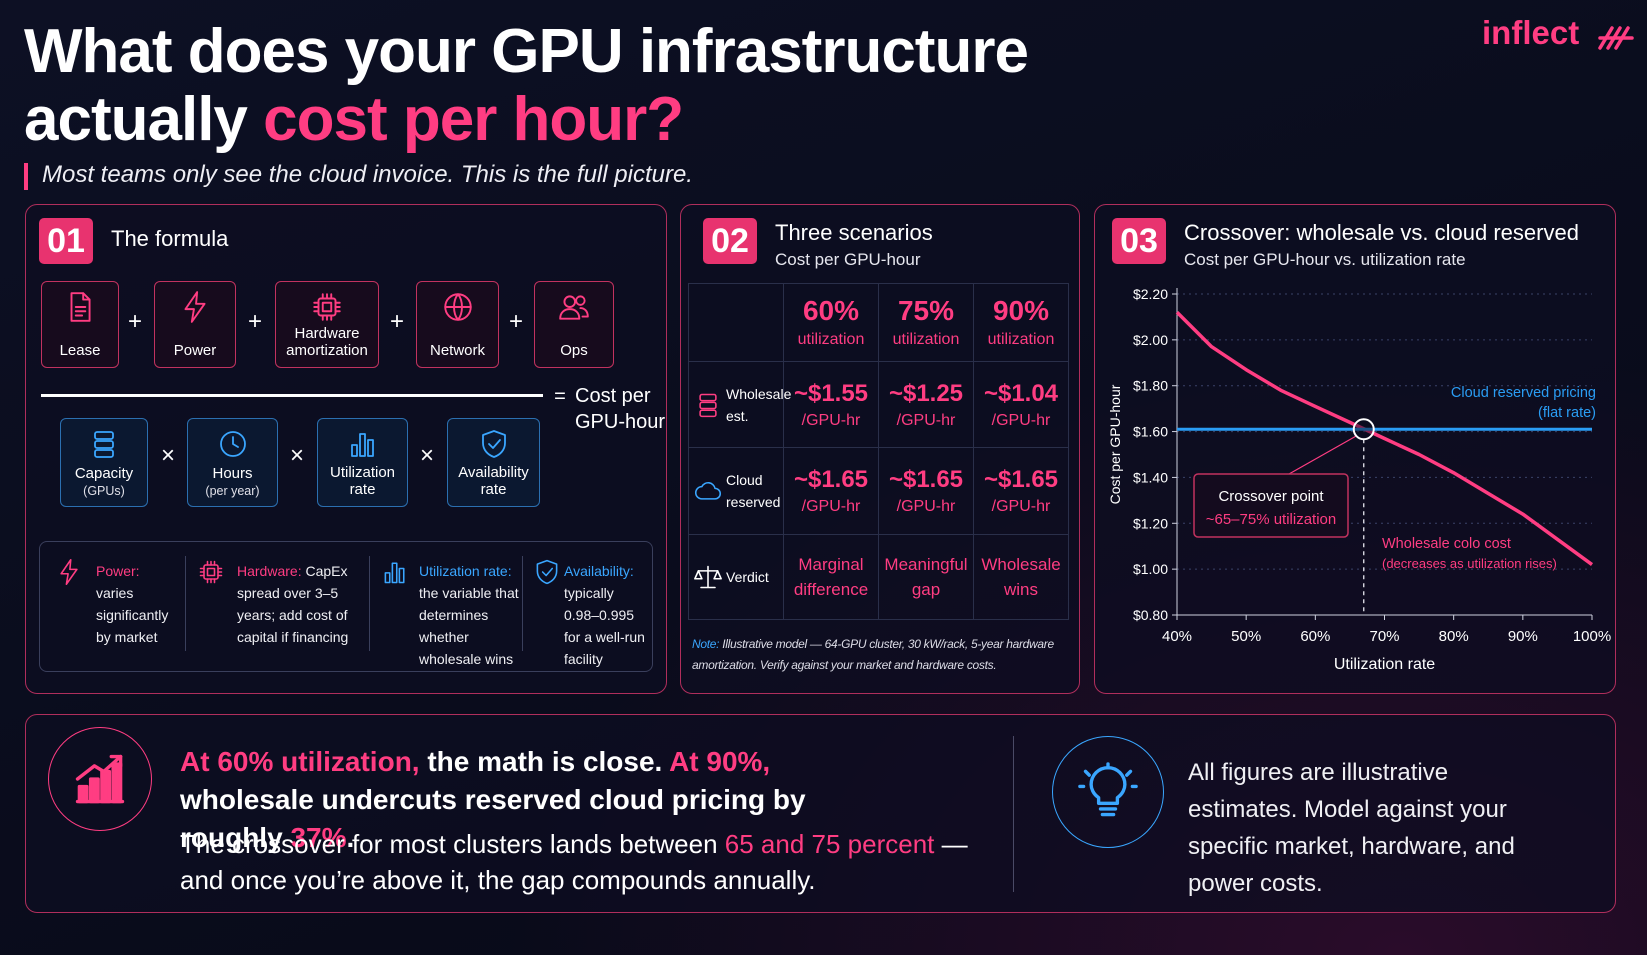 The height and width of the screenshot is (955, 1647). What do you see at coordinates (854, 232) in the screenshot?
I see `panel-title: Three scenarios` at bounding box center [854, 232].